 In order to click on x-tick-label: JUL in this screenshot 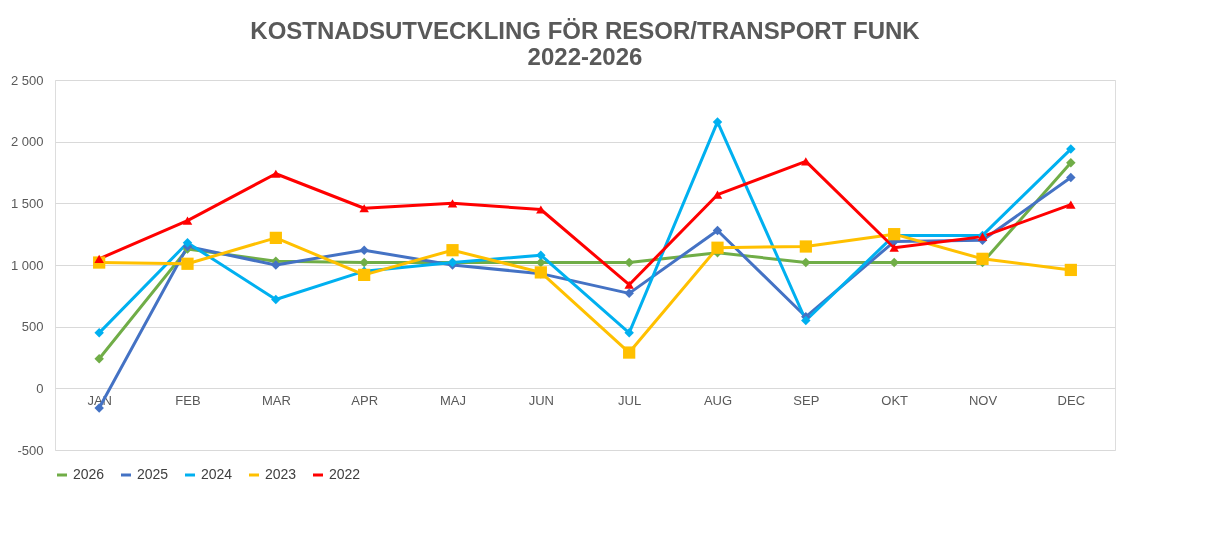, I will do `click(630, 400)`.